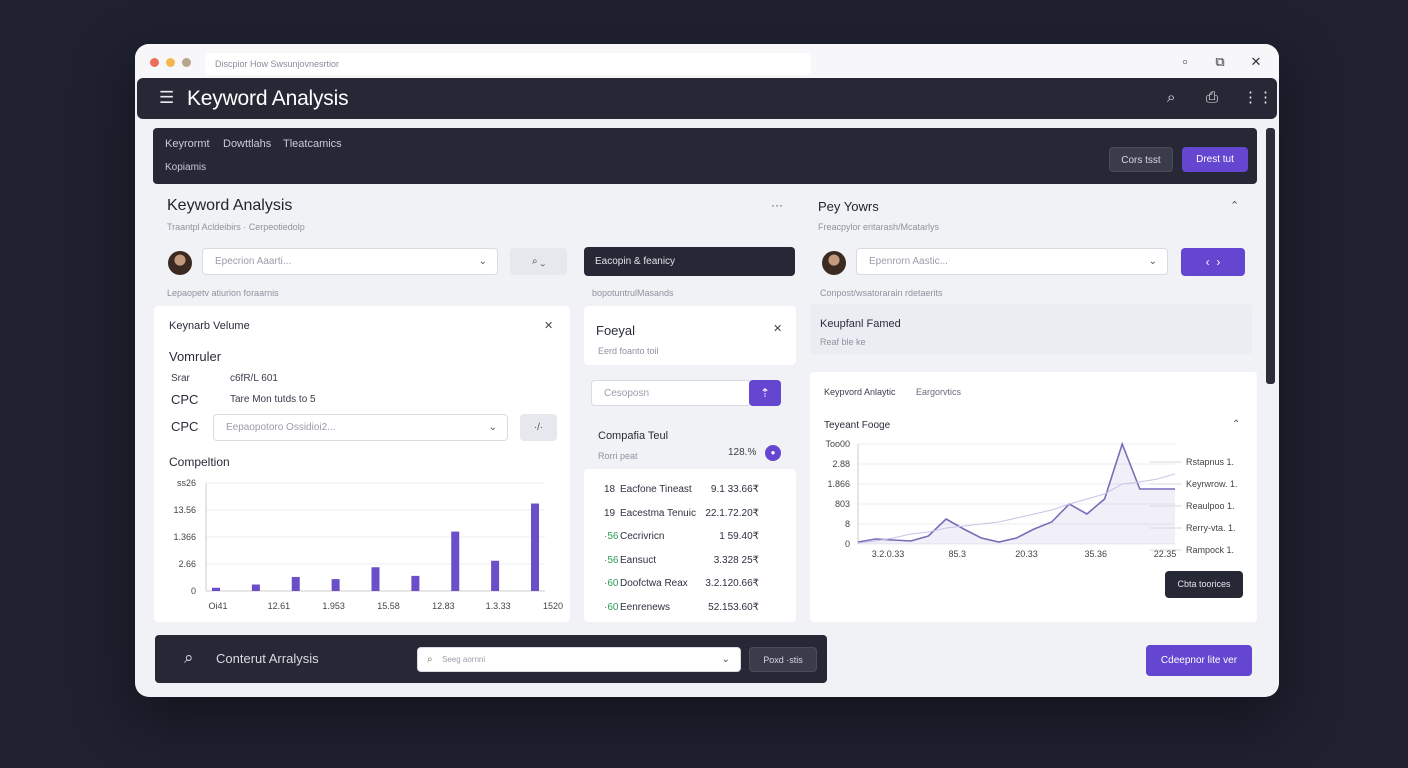 The height and width of the screenshot is (768, 1408). What do you see at coordinates (1204, 584) in the screenshot?
I see `tooltip-button: Cbta toorices` at bounding box center [1204, 584].